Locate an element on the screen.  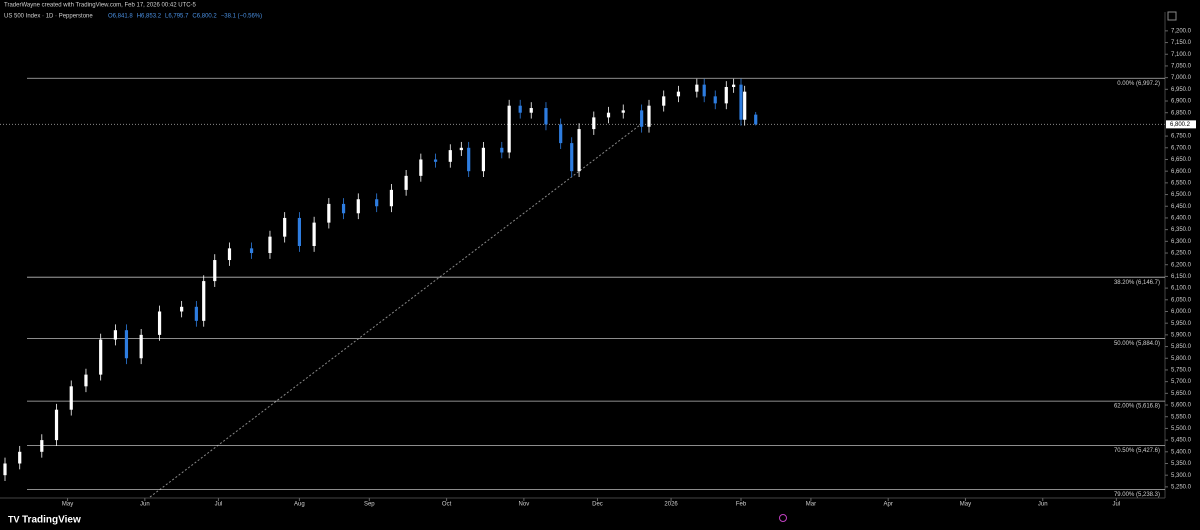
y-tick-label: 6,700.0 is located at coordinates (1181, 148).